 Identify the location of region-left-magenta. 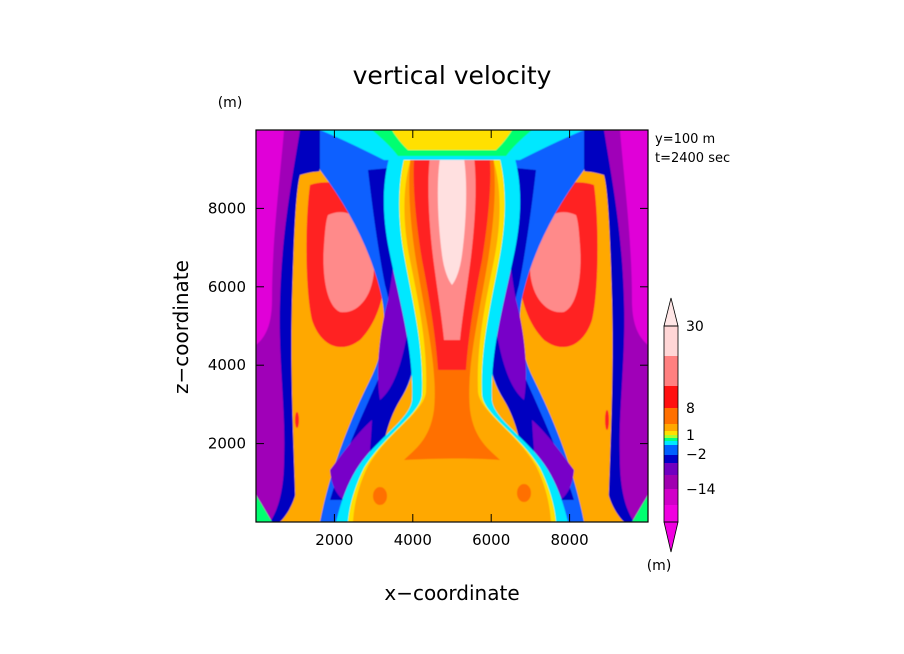
(270, 237).